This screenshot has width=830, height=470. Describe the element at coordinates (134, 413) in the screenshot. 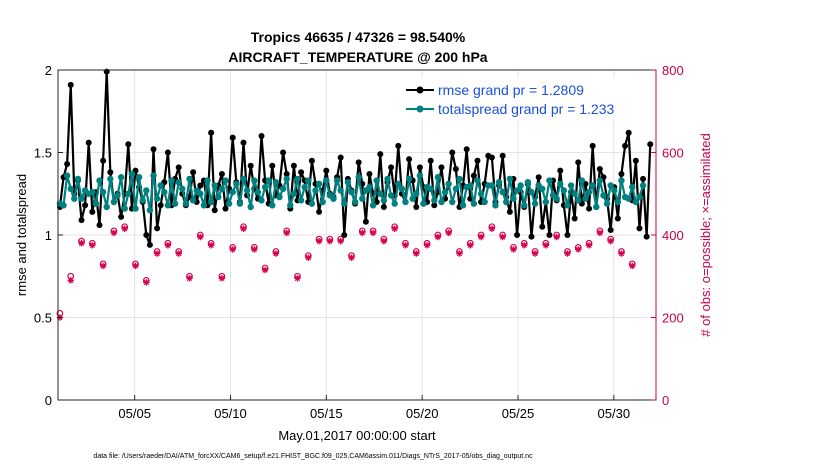

I see `x-tick-label: 05/05` at that location.